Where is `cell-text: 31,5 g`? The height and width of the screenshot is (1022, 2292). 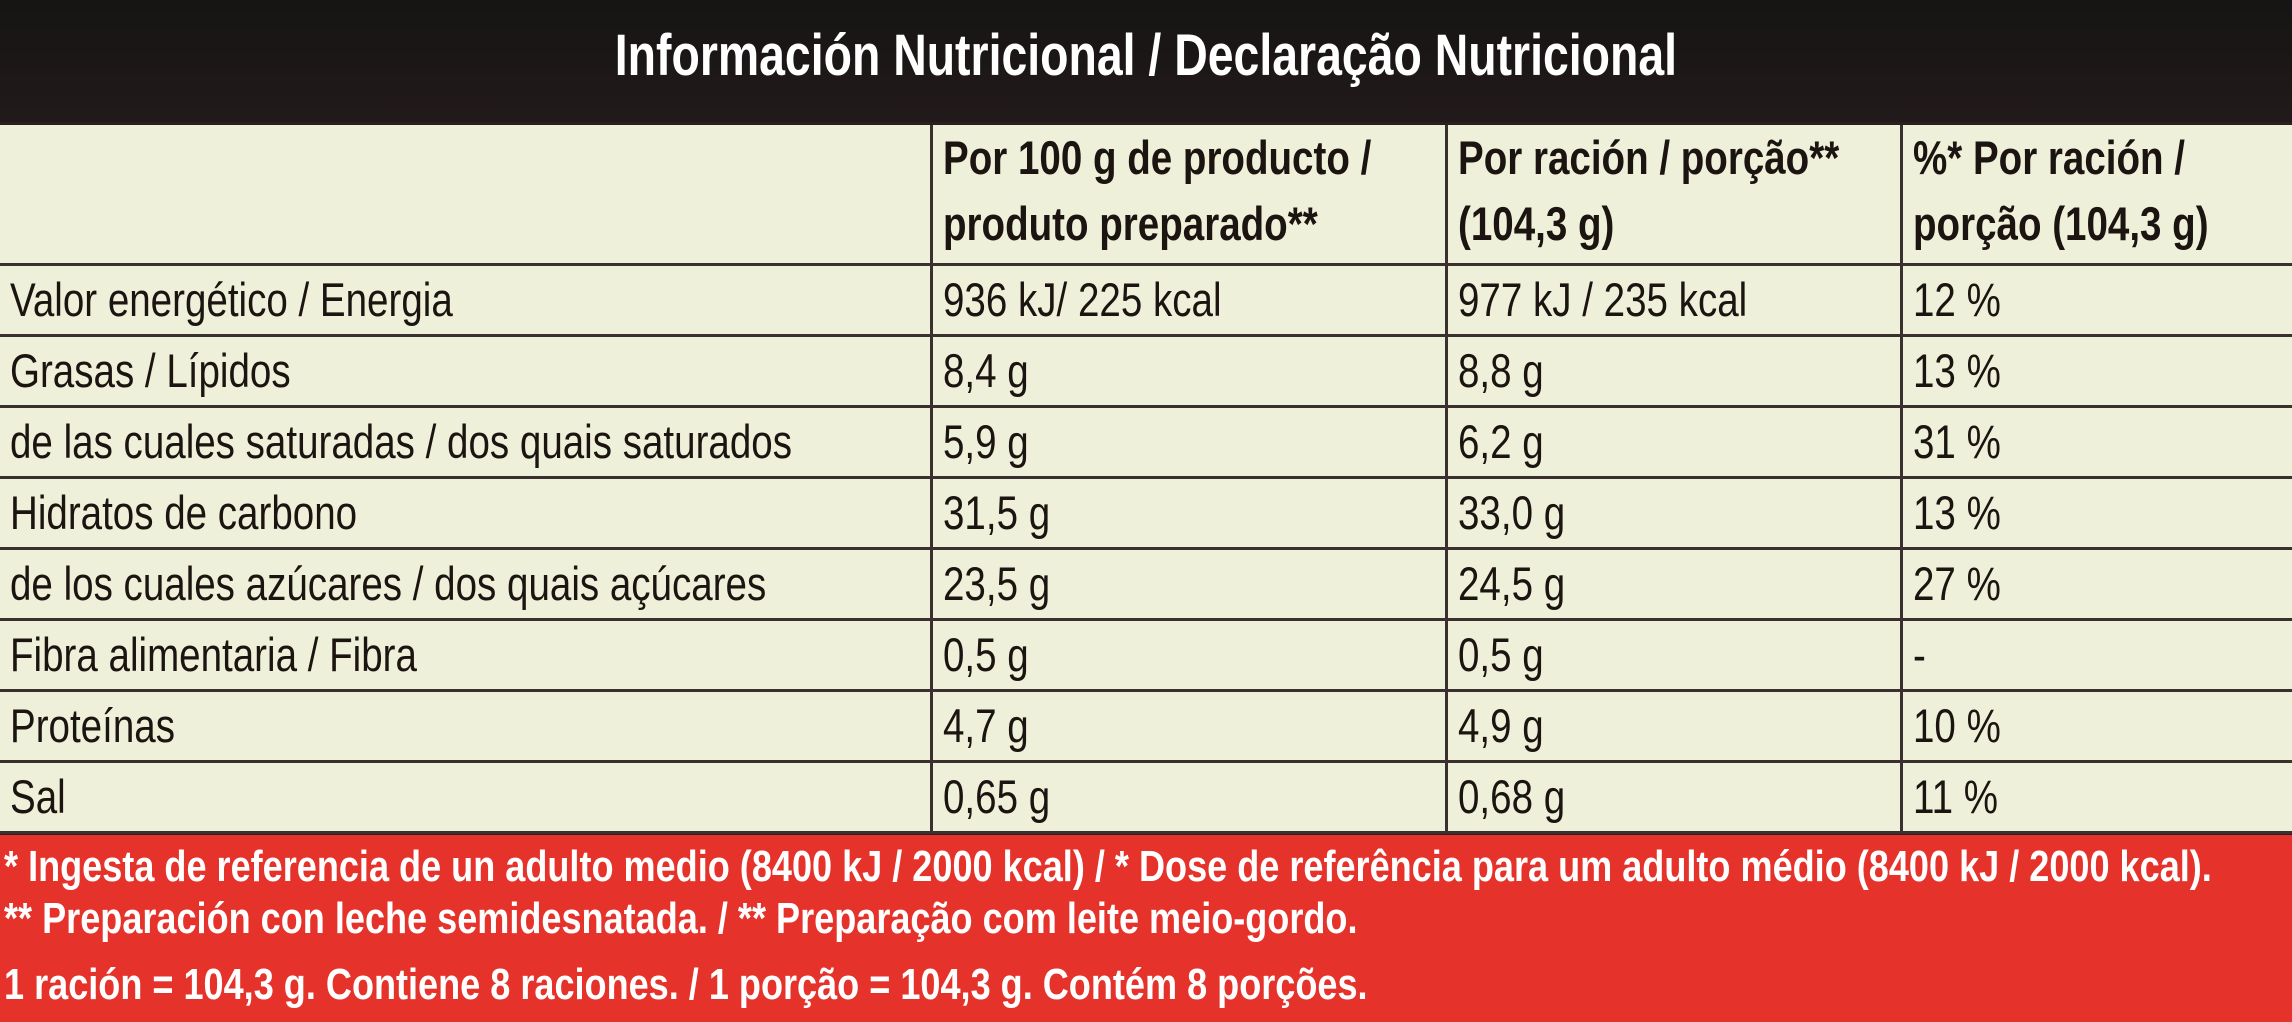
cell-text: 31,5 g is located at coordinates (997, 512).